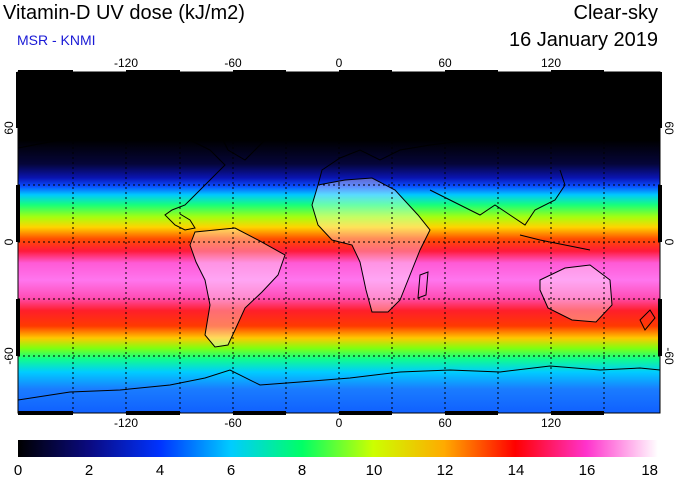 This screenshot has height=480, width=678. I want to click on lat-label-right: 60, so click(669, 128).